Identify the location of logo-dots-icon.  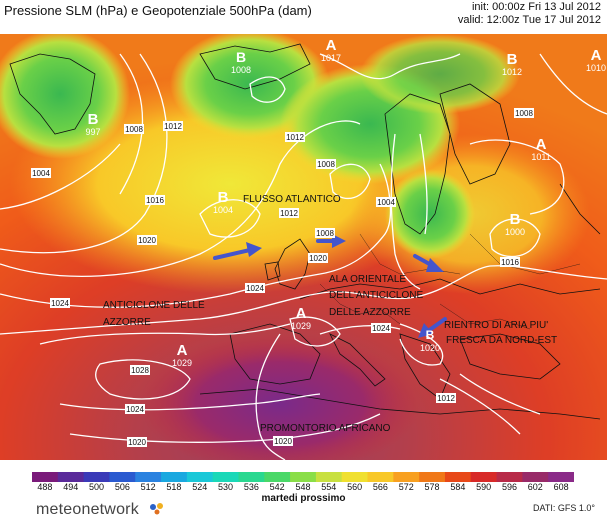
(156, 509).